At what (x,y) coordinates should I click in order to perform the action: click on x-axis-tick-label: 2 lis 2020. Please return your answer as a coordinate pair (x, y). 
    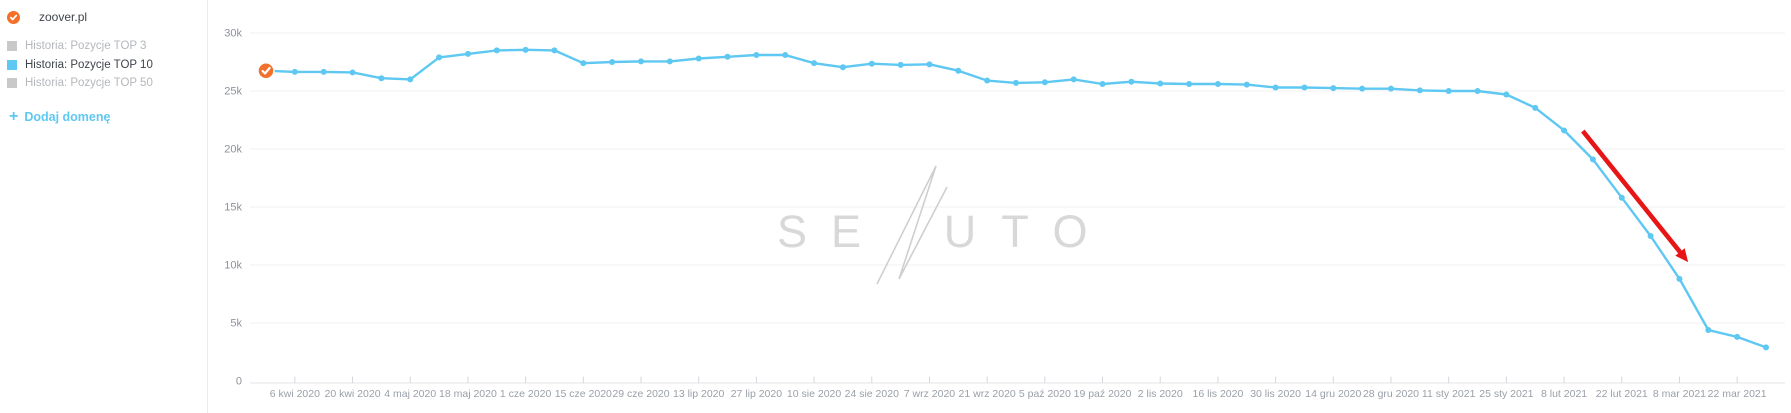
    Looking at the image, I should click on (1160, 394).